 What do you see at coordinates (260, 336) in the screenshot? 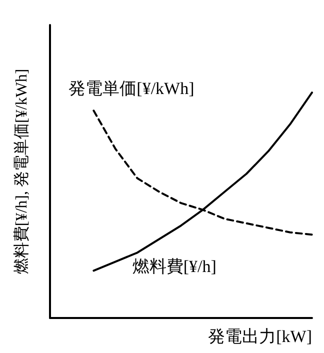
I see `x-axis-title: 発電出力[kW]` at bounding box center [260, 336].